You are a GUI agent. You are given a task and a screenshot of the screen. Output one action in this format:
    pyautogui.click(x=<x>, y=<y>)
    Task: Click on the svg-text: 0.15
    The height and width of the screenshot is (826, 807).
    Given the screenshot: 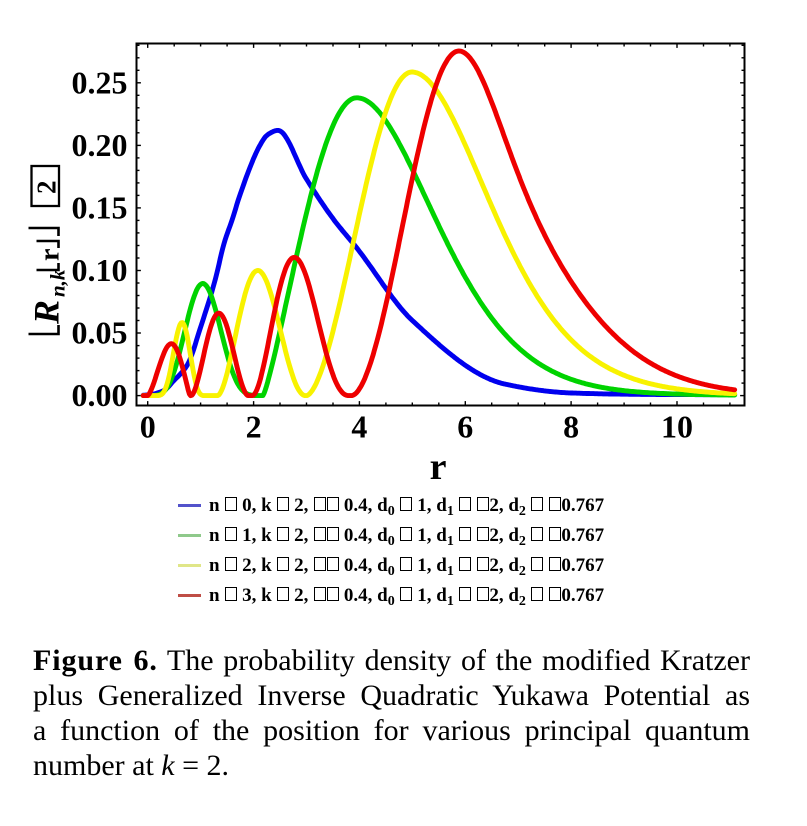 What is the action you would take?
    pyautogui.click(x=100, y=207)
    